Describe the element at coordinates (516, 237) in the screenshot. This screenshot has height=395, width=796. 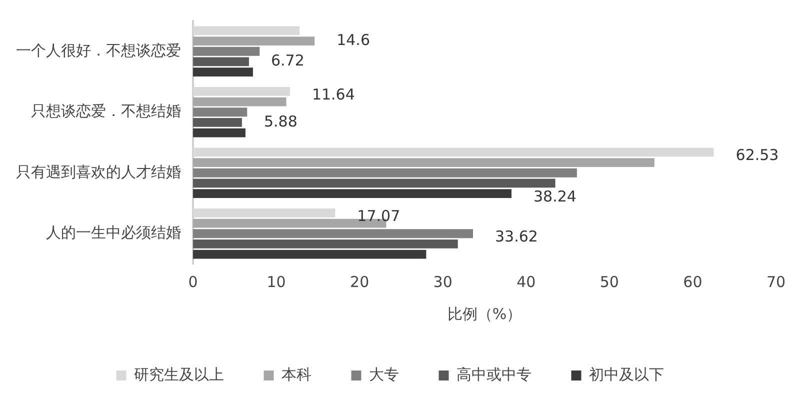
I see `data-label: 33.62` at that location.